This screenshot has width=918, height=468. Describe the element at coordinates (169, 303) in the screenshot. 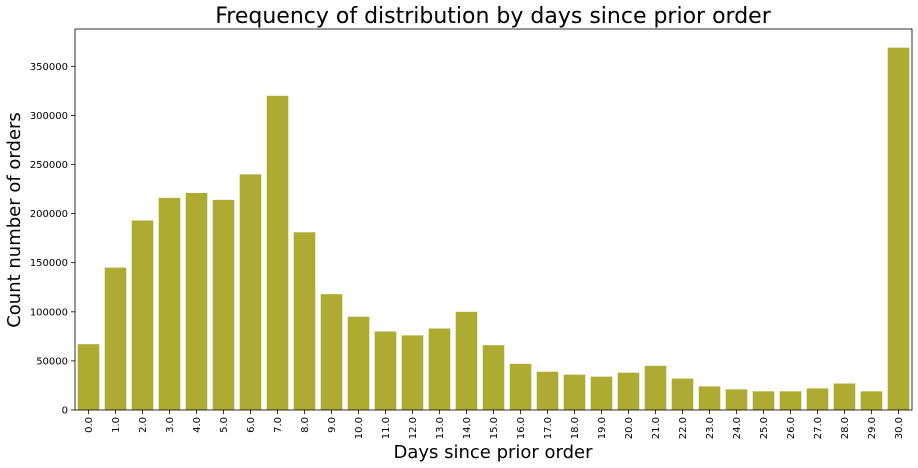

I see `bar-3.0` at that location.